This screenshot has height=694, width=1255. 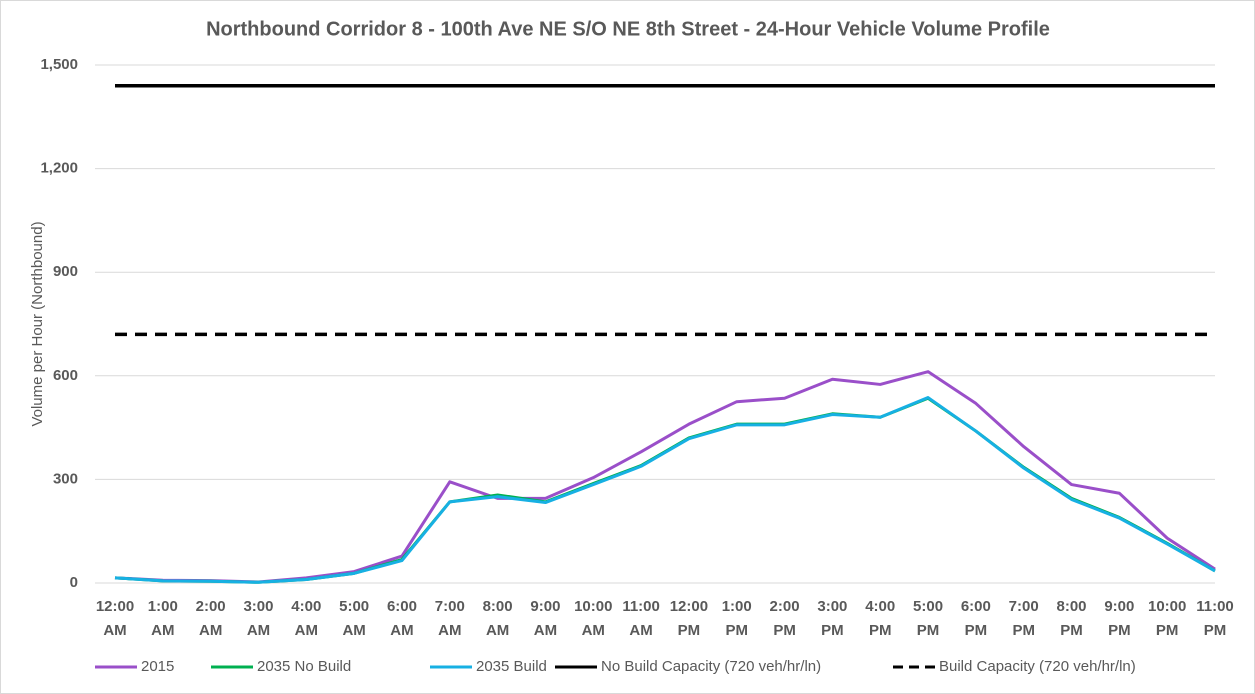 I want to click on legend-label: 2035 Build, so click(x=511, y=666).